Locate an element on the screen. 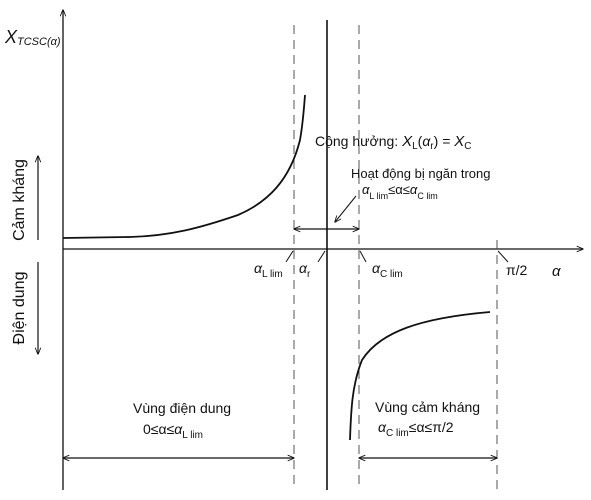 The height and width of the screenshot is (500, 591). capacitive-zone-range: 0≤α≤αL lim is located at coordinates (173, 431).